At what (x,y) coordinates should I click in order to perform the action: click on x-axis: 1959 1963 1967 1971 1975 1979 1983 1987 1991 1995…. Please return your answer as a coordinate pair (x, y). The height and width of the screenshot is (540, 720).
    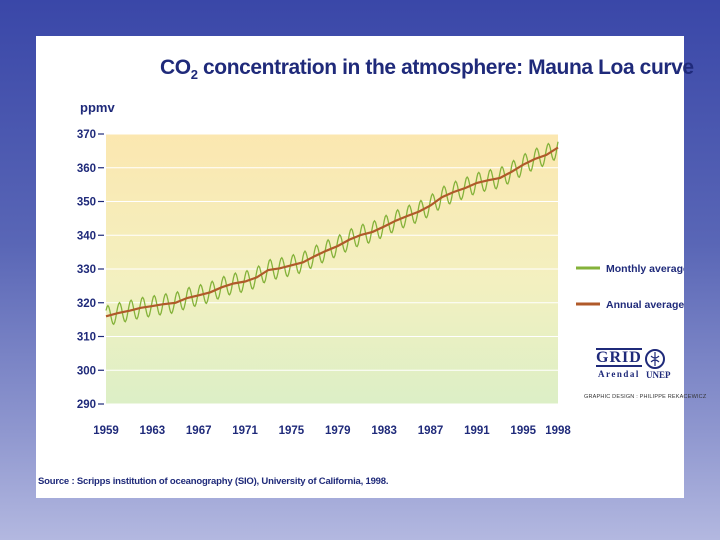
    Looking at the image, I should click on (332, 431).